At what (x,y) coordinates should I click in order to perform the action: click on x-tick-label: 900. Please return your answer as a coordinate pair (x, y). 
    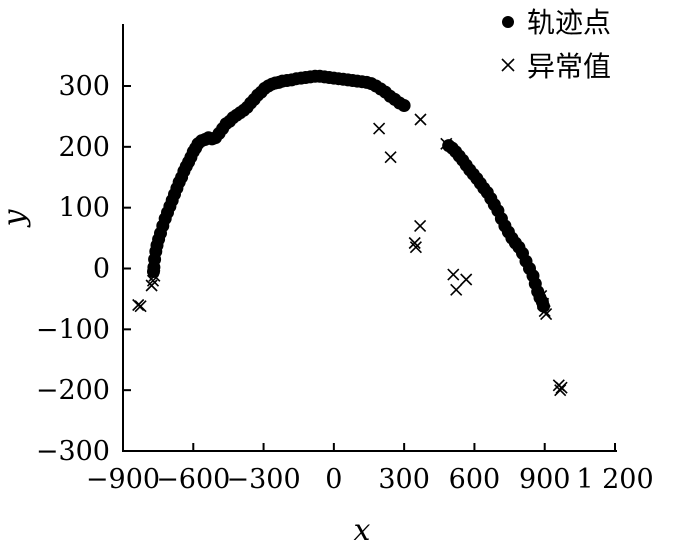
    Looking at the image, I should click on (545, 479).